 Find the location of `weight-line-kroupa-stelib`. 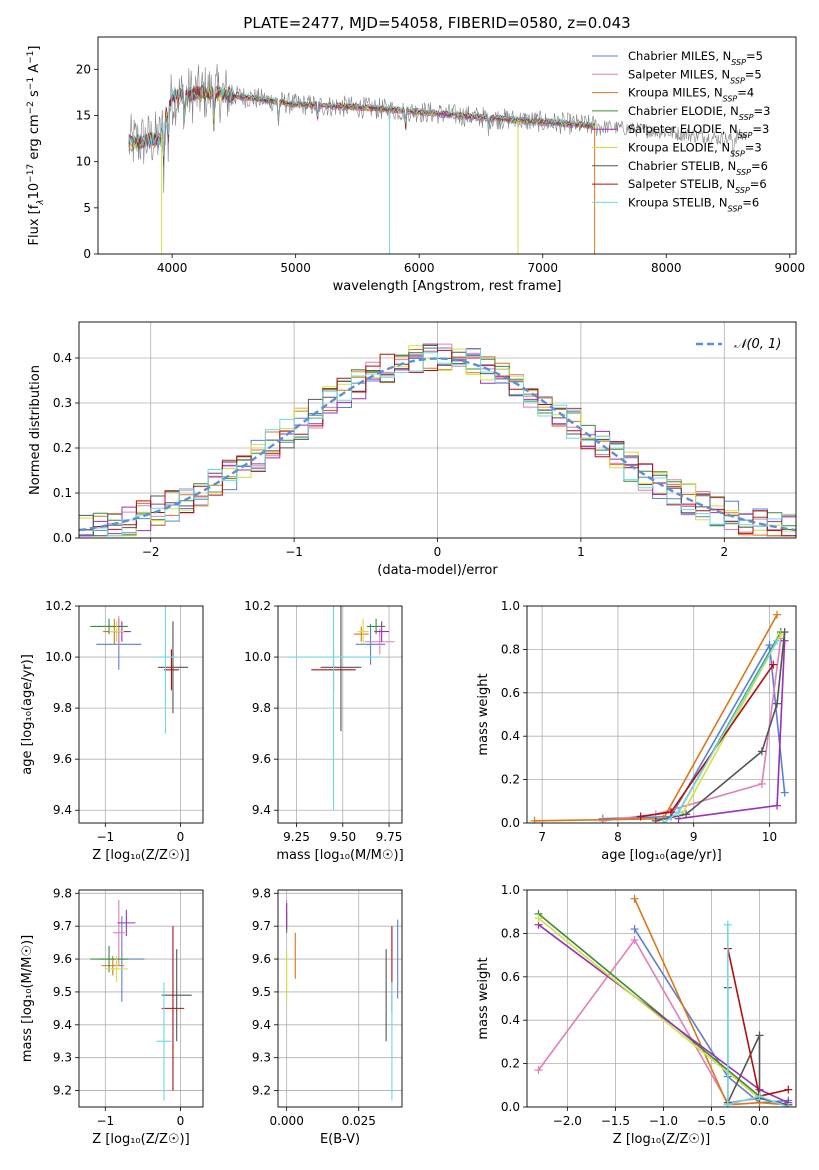

weight-line-kroupa-stelib is located at coordinates (758, 1015).